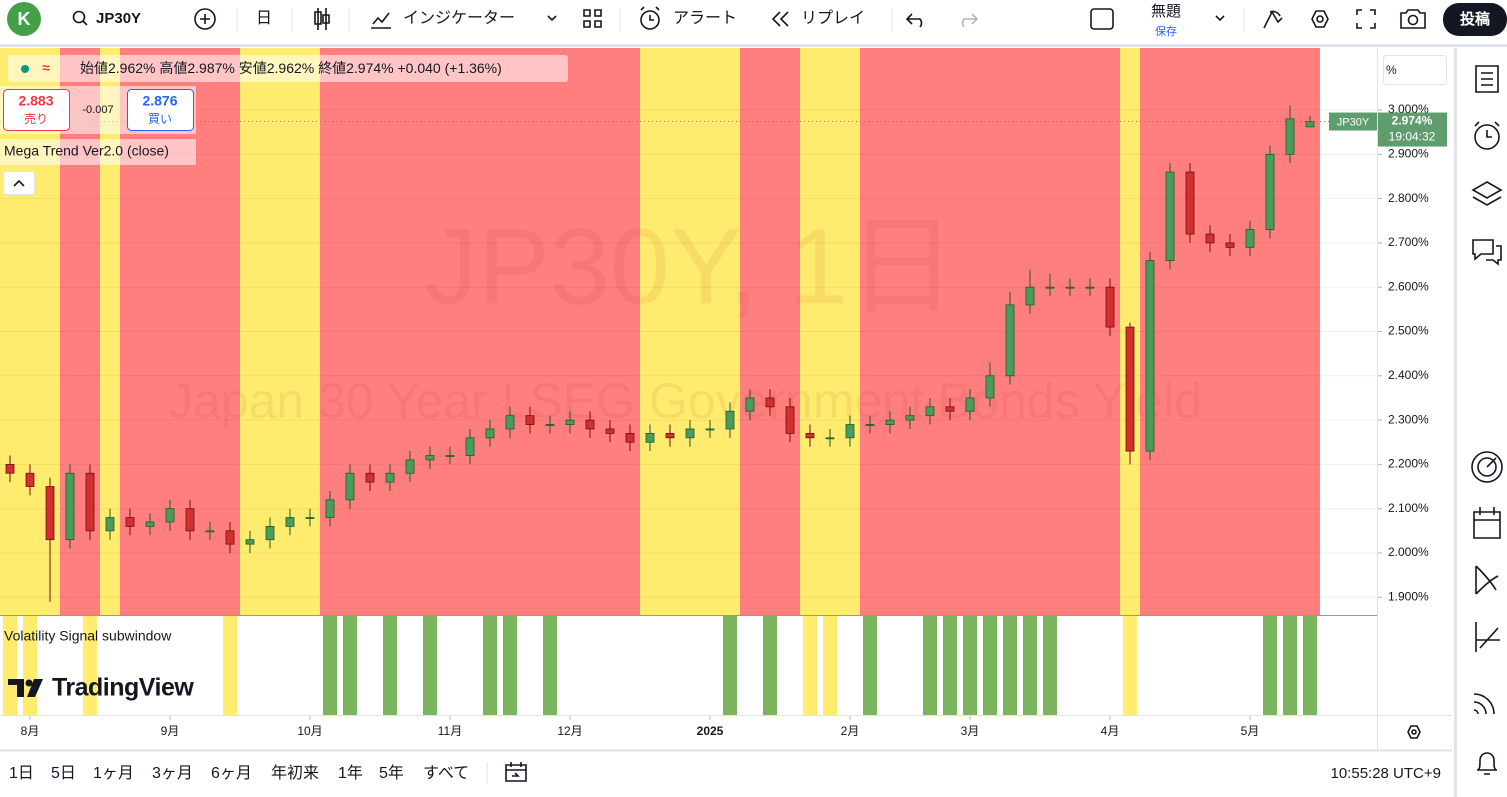  What do you see at coordinates (450, 68) in the screenshot?
I see `change: +0.040 (+1.36%)` at bounding box center [450, 68].